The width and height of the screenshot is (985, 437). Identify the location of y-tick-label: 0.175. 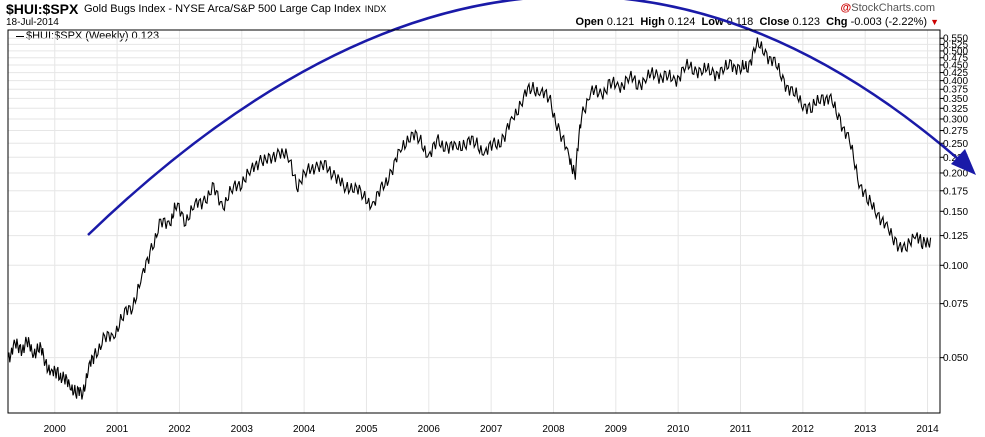
(955, 191).